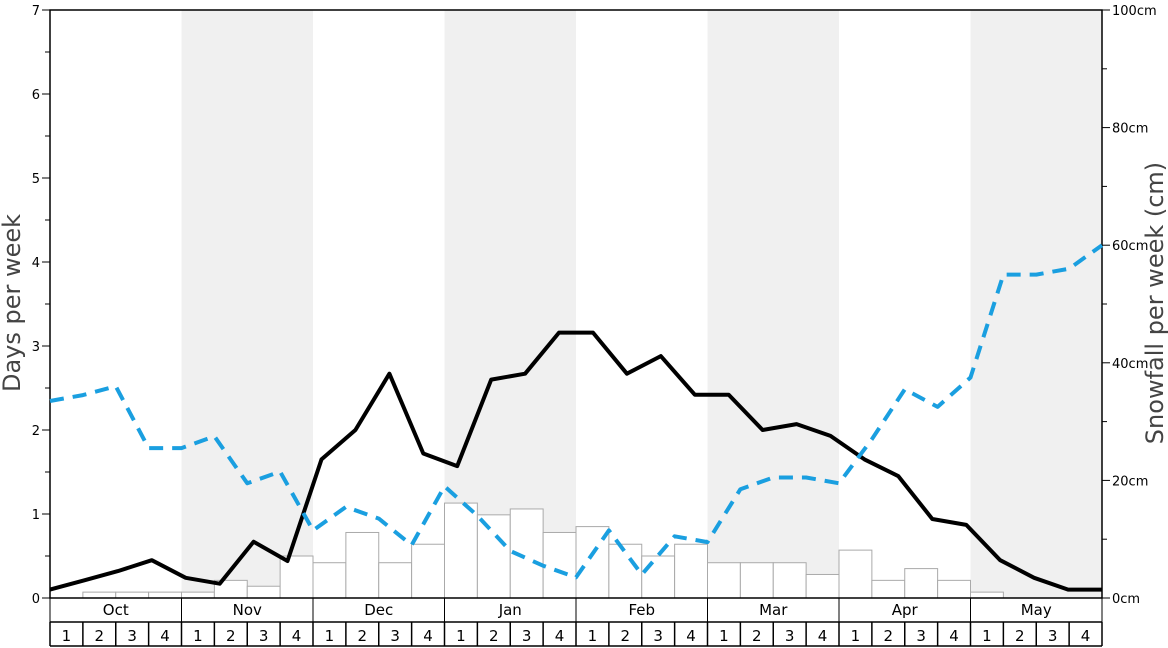  I want to click on left-tick-label: 6, so click(36, 95).